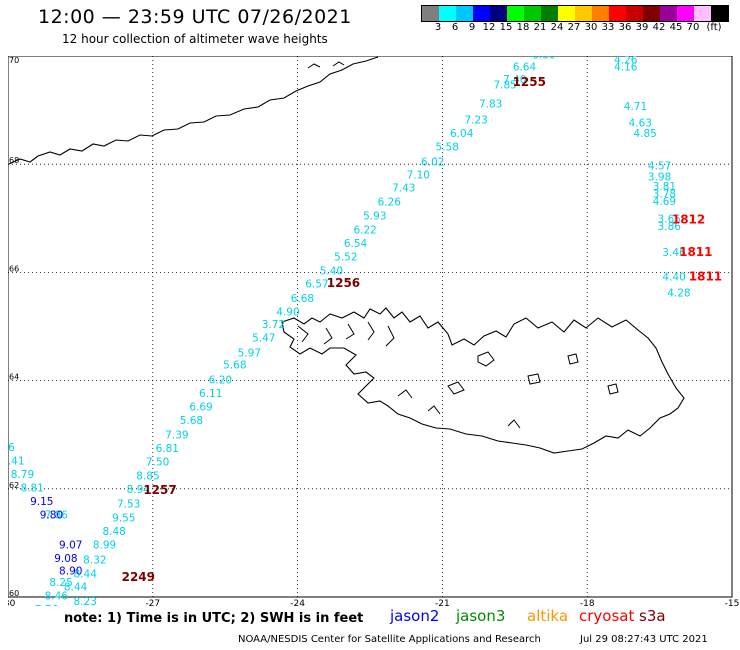 This screenshot has height=650, width=740. I want to click on swh-value: 4.69, so click(664, 202).